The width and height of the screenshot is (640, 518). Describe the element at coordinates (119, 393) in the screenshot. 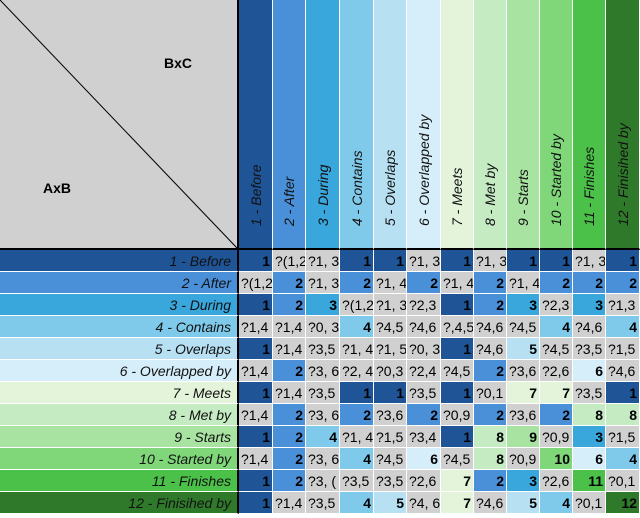

I see `row-header: 7 - Meets` at that location.